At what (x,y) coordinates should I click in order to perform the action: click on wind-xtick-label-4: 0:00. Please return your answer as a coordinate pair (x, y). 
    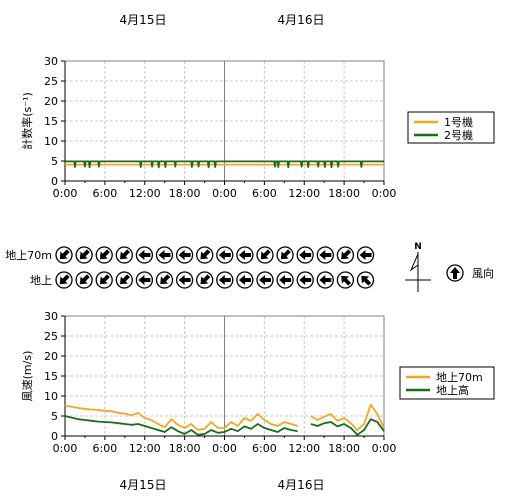
    Looking at the image, I should click on (224, 448).